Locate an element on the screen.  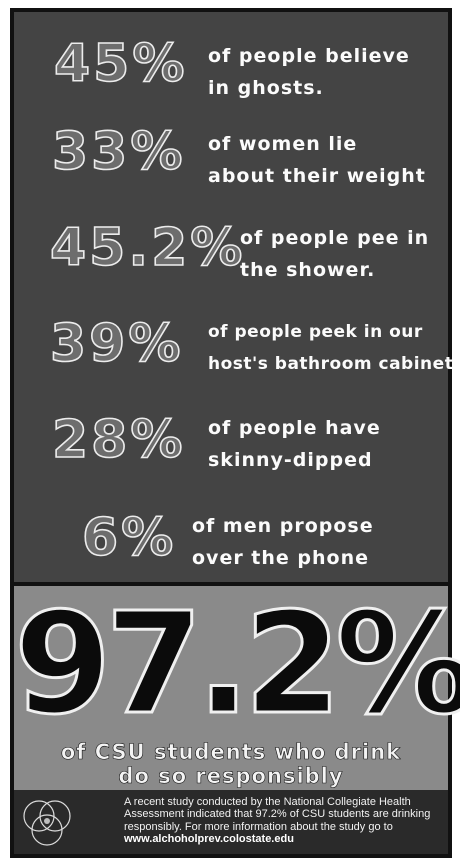
headline-line: do so responsibly is located at coordinates (231, 776).